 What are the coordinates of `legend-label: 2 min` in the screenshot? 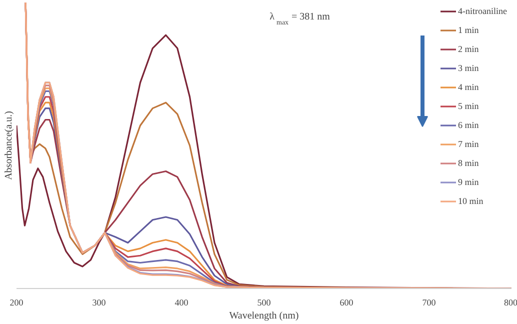 It's located at (468, 49).